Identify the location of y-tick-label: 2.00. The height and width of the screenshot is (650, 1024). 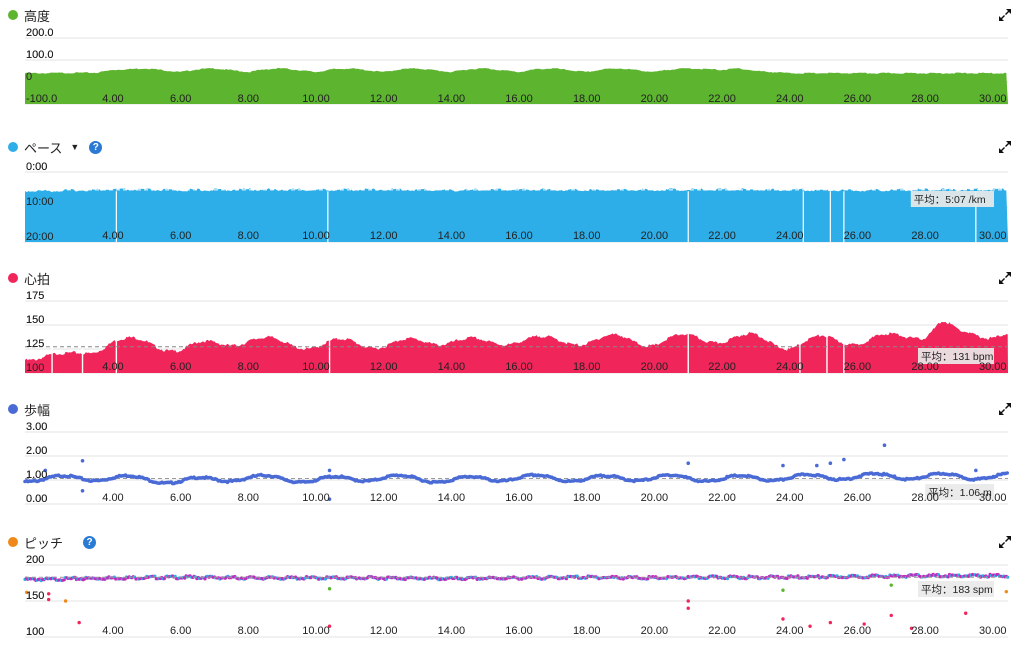
(36, 451).